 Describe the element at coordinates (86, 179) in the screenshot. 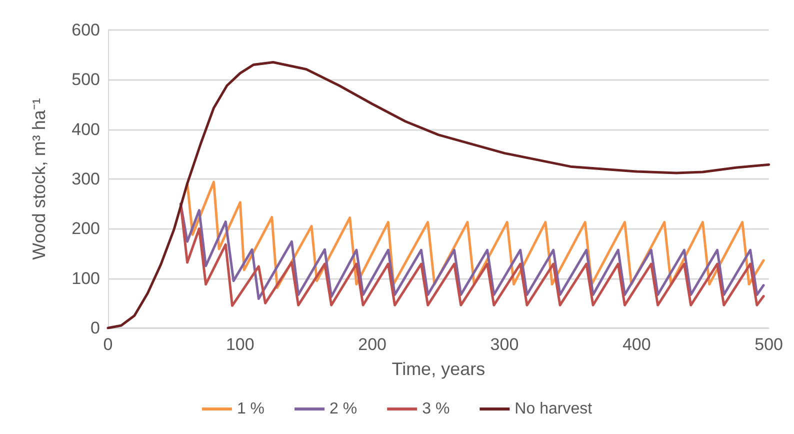

I see `y-tick-label: 300` at that location.